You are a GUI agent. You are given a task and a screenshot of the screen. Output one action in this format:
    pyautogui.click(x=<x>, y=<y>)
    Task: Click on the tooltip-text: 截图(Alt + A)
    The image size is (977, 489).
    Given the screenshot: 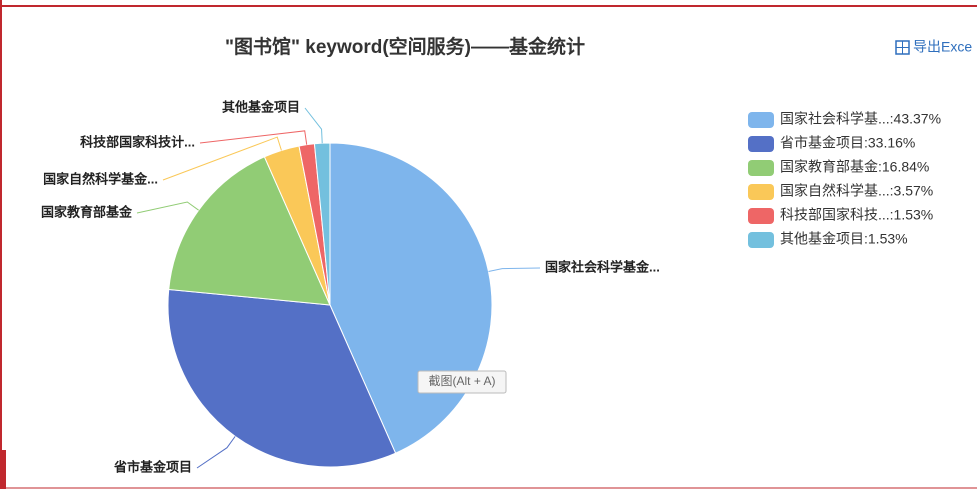 What is the action you would take?
    pyautogui.click(x=461, y=381)
    